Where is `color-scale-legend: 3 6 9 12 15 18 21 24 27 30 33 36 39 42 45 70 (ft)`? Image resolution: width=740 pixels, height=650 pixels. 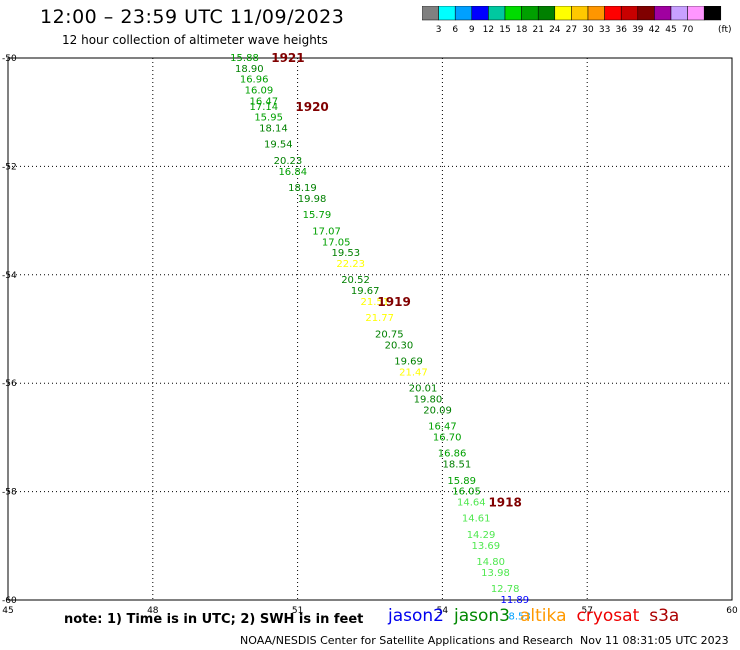
color-scale-legend: 3 6 9 12 15 18 21 24 27 30 33 36 39 42 45 70 (ft) is located at coordinates (577, 20).